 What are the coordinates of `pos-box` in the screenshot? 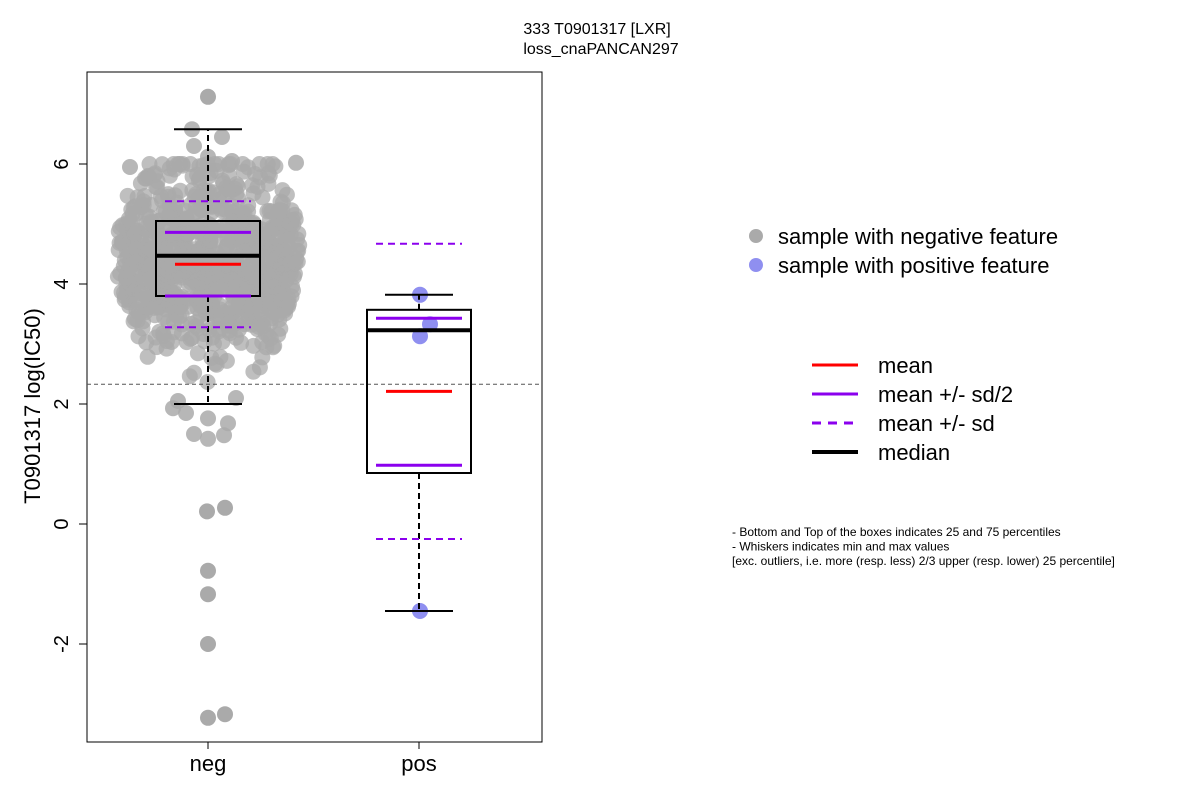 It's located at (419, 391).